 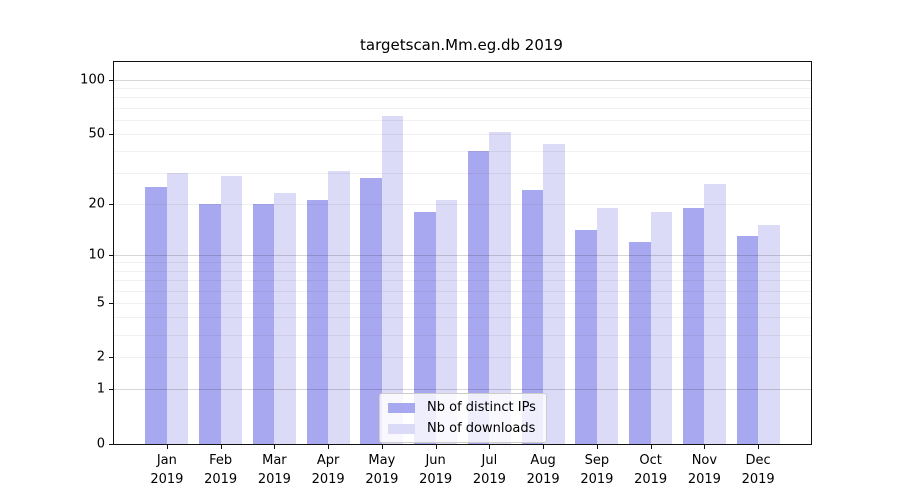 I want to click on bar-ips-nov, so click(x=693, y=325).